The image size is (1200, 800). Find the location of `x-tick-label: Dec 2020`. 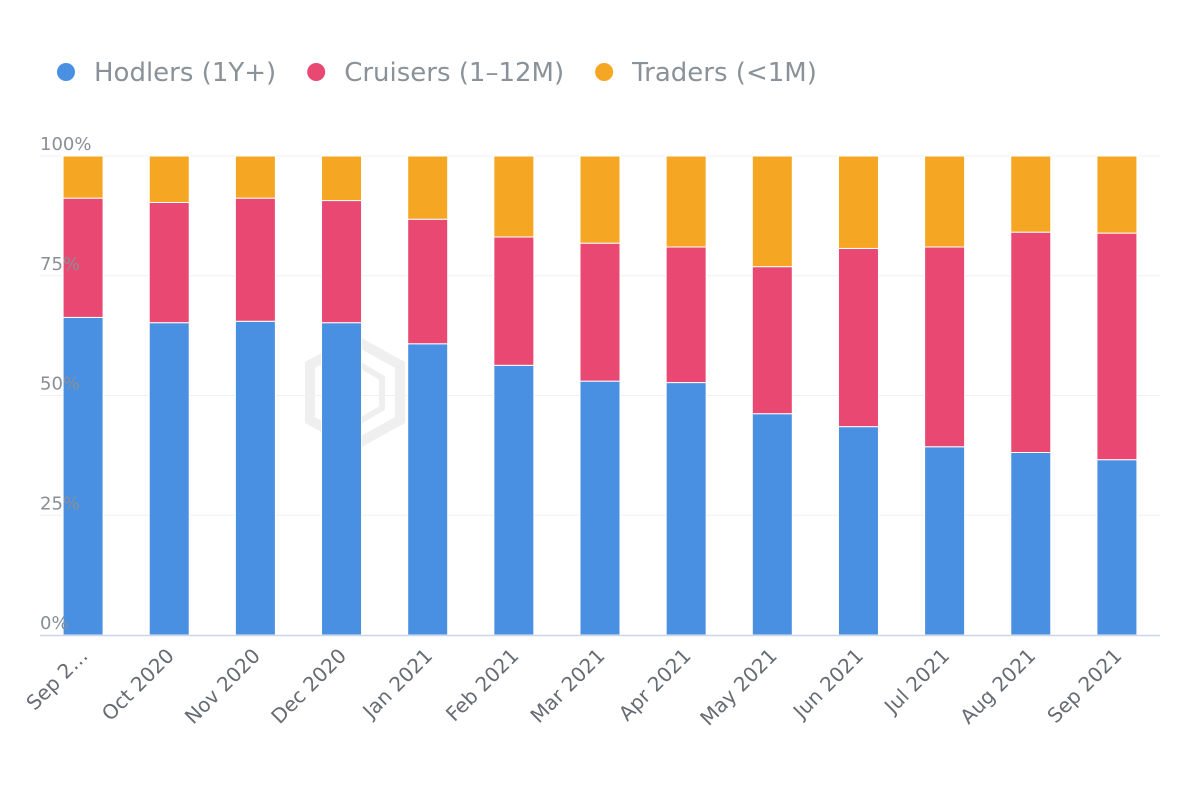

x-tick-label: Dec 2020 is located at coordinates (308, 686).